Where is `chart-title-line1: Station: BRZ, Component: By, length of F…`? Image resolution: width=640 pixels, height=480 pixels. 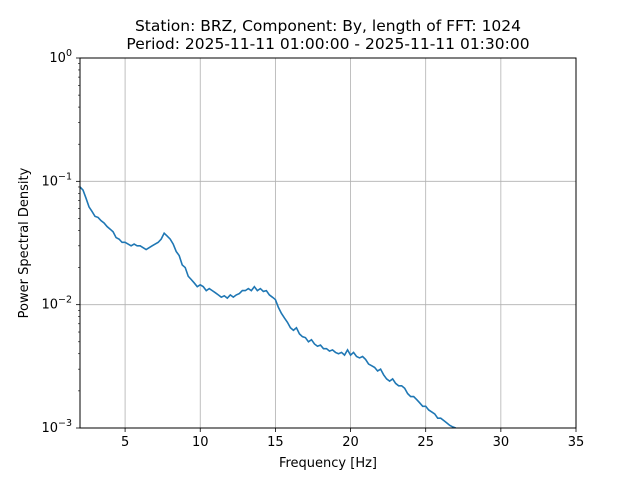 chart-title-line1: Station: BRZ, Component: By, length of F… is located at coordinates (328, 26).